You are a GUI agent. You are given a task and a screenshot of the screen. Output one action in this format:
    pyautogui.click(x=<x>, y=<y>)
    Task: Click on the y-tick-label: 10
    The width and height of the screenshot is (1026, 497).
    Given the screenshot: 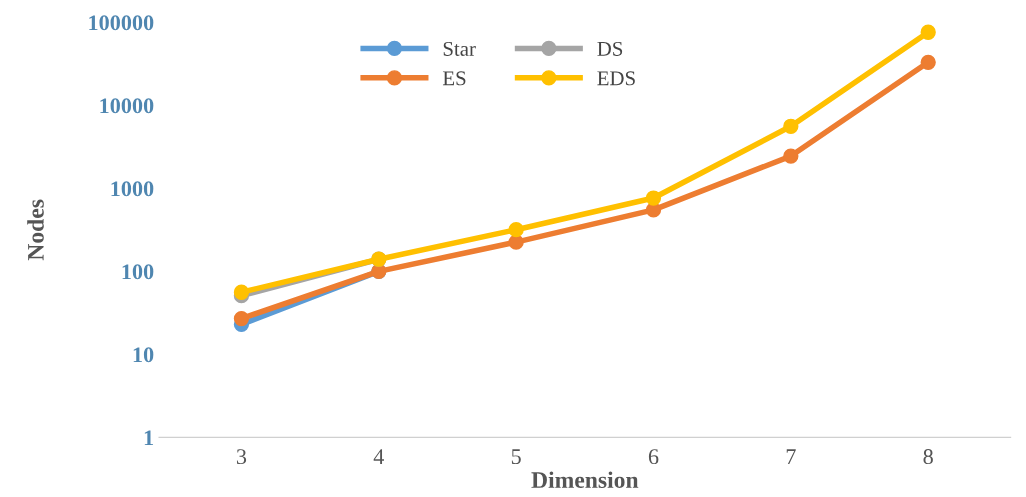 What is the action you would take?
    pyautogui.click(x=143, y=355)
    